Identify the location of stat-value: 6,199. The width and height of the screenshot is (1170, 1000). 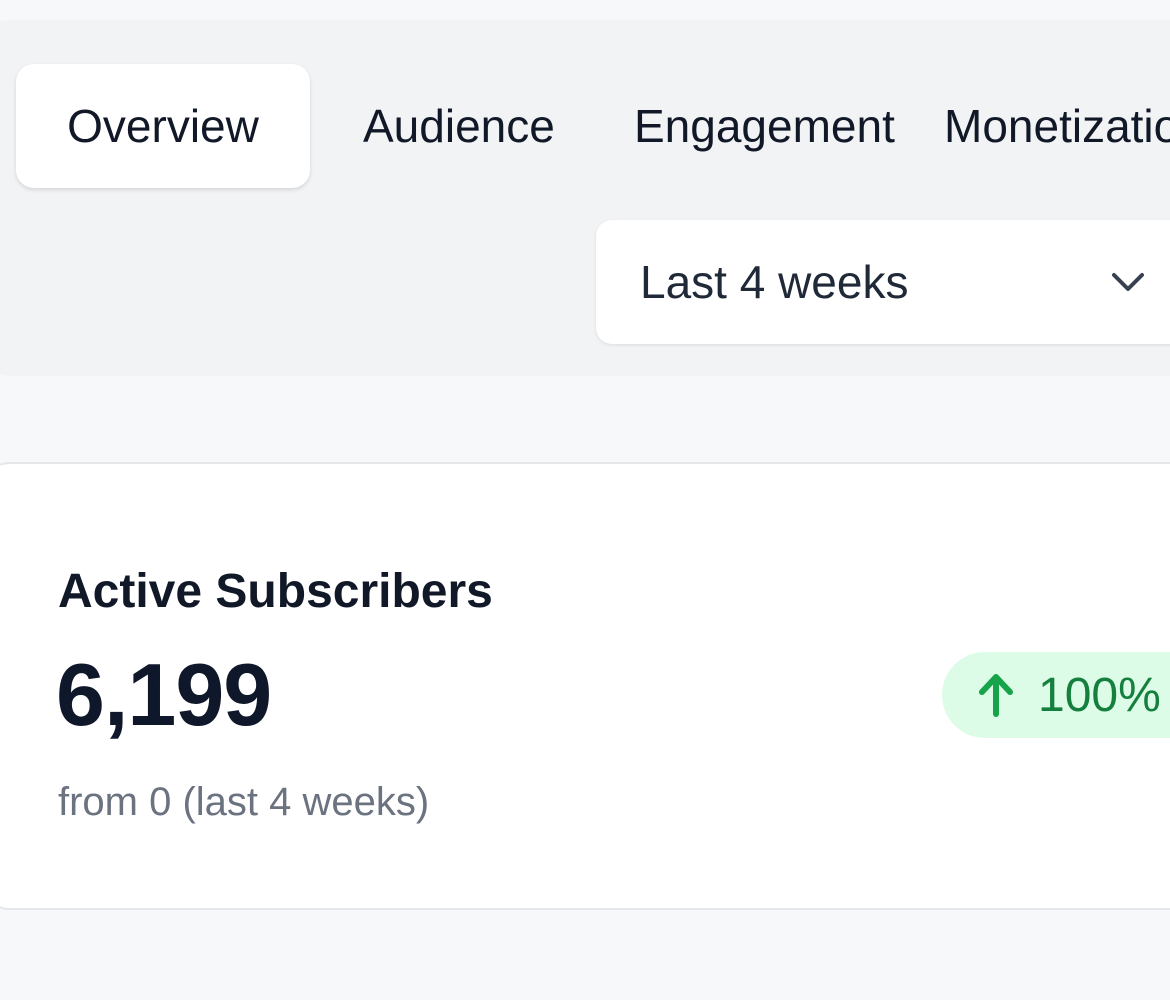
(164, 694).